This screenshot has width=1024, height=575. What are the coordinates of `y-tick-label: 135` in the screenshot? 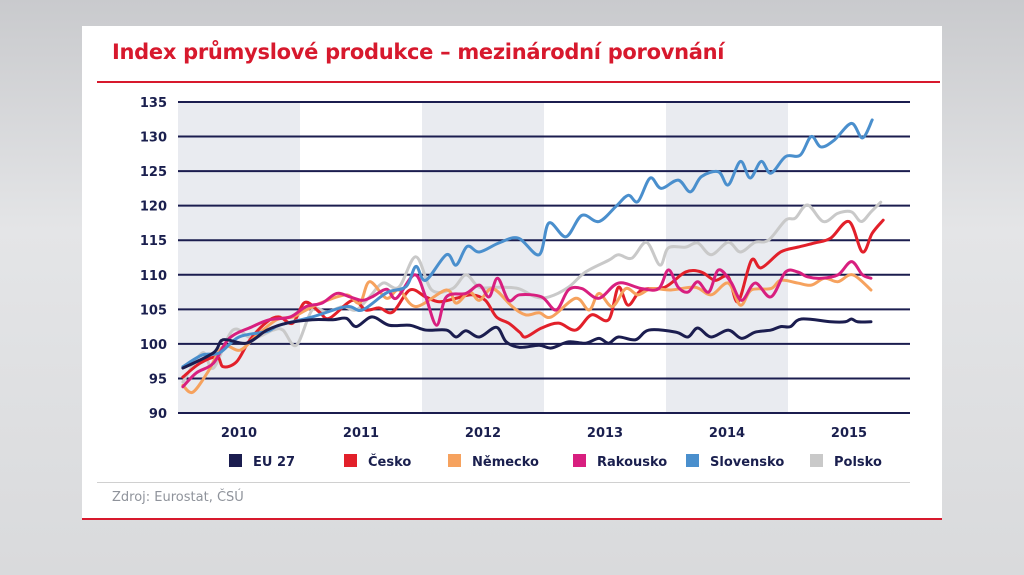 It's located at (153, 103).